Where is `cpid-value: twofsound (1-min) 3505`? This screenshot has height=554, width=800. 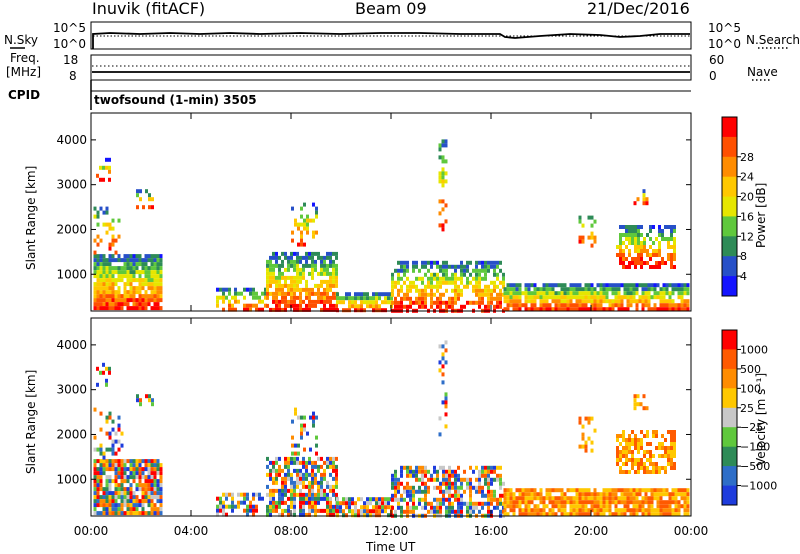 cpid-value: twofsound (1-min) 3505 is located at coordinates (175, 100).